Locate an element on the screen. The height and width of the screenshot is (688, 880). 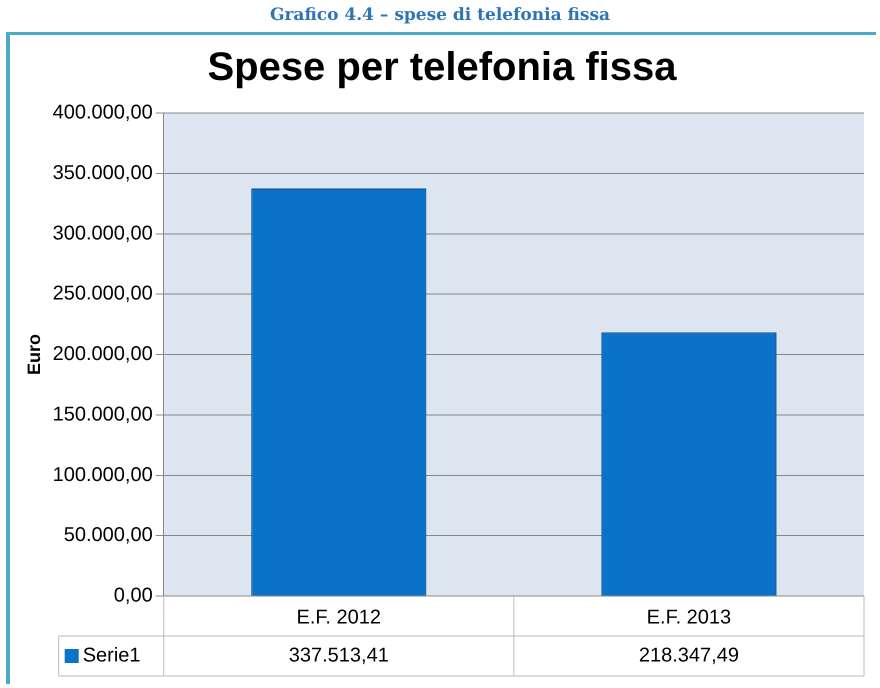
text: Grafico 4.4 – spese di telefonia fissa is located at coordinates (440, 15).